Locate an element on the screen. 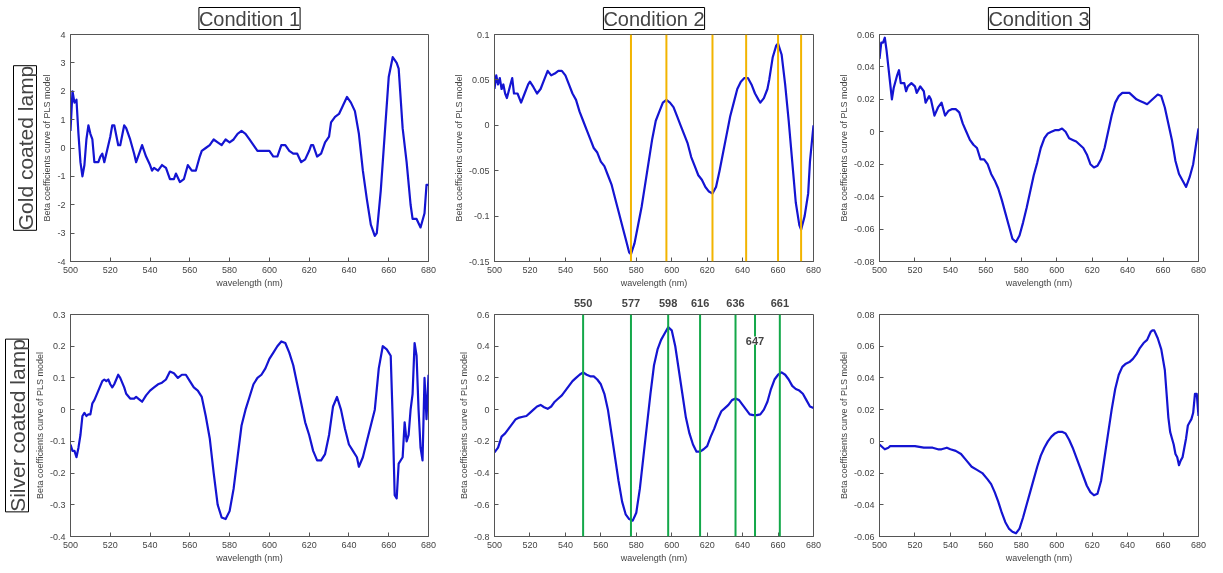 The height and width of the screenshot is (573, 1223). y-tick-label: 0.3 is located at coordinates (59, 314).